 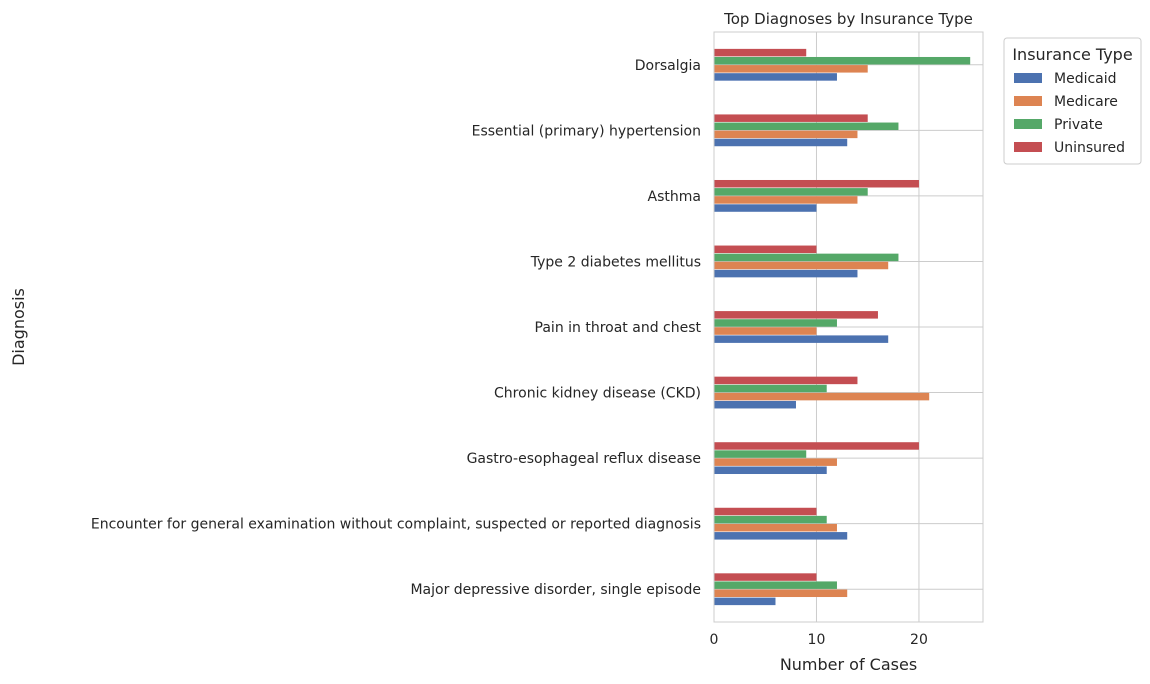 I want to click on x-tick-labels: 0 10 20, so click(x=819, y=640).